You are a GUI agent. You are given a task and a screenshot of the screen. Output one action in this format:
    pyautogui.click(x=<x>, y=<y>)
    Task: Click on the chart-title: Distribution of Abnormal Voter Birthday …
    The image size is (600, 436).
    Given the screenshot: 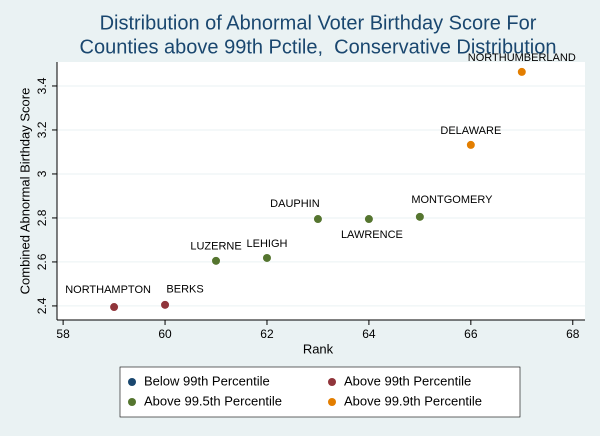 What is the action you would take?
    pyautogui.click(x=318, y=23)
    